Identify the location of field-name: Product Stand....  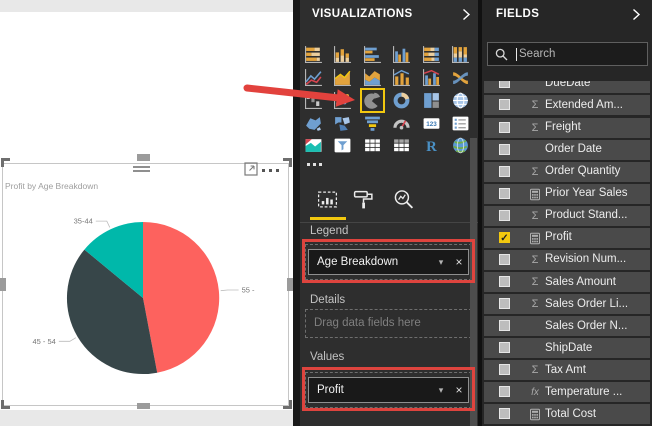
(586, 215).